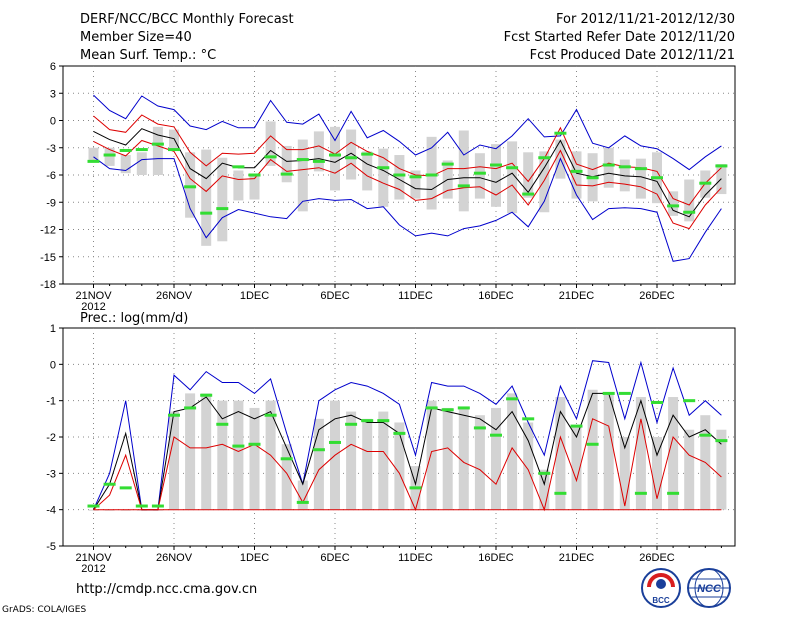  I want to click on prec-xtick-label: 21DEC, so click(577, 558).